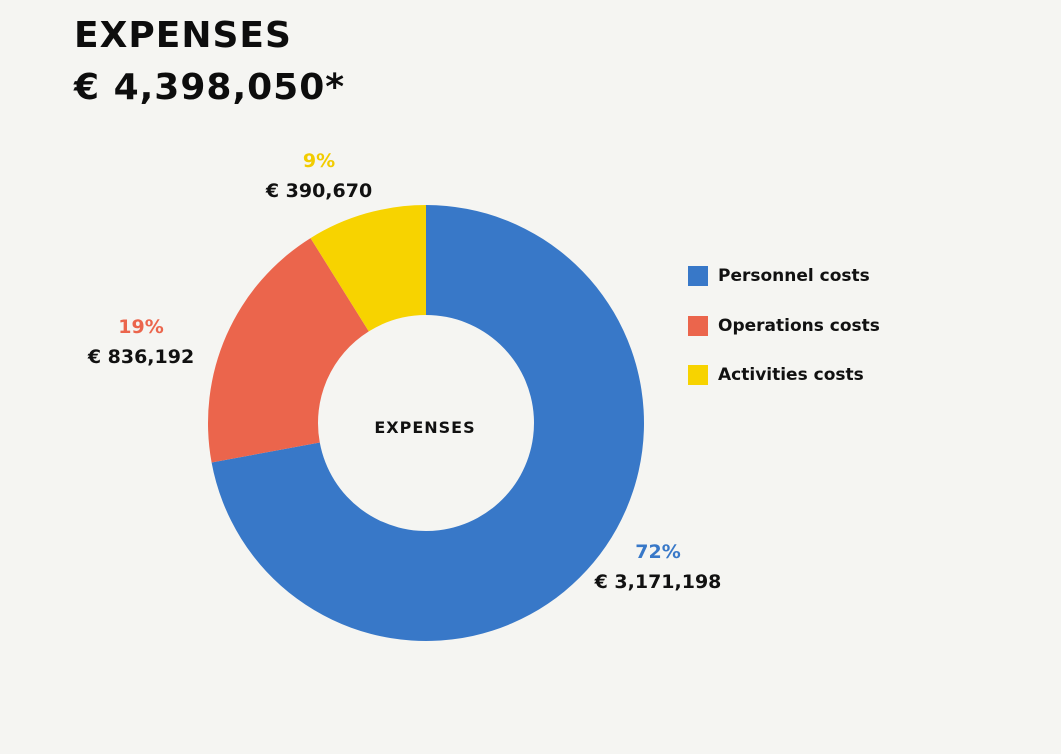 The width and height of the screenshot is (1061, 754). I want to click on legend-label: Personnel costs, so click(794, 276).